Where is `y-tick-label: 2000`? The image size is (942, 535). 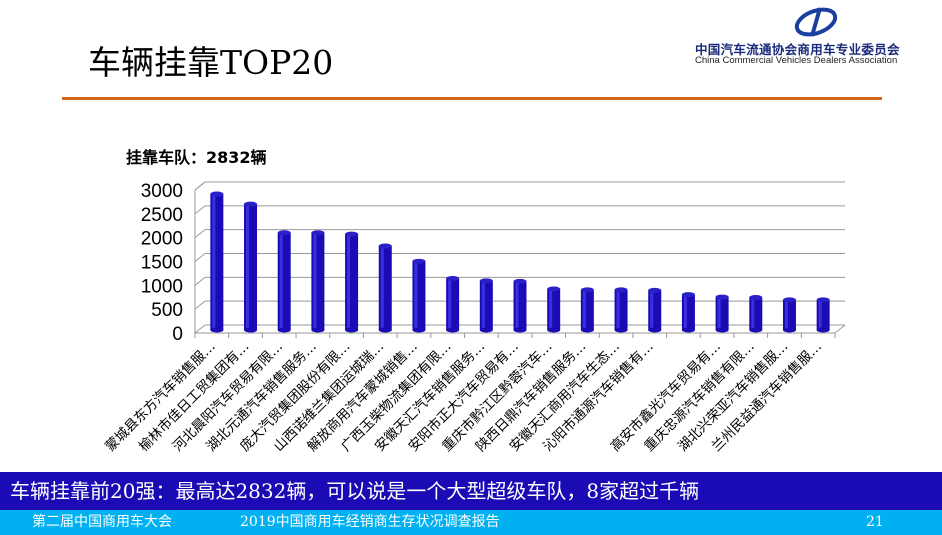 y-tick-label: 2000 is located at coordinates (162, 239).